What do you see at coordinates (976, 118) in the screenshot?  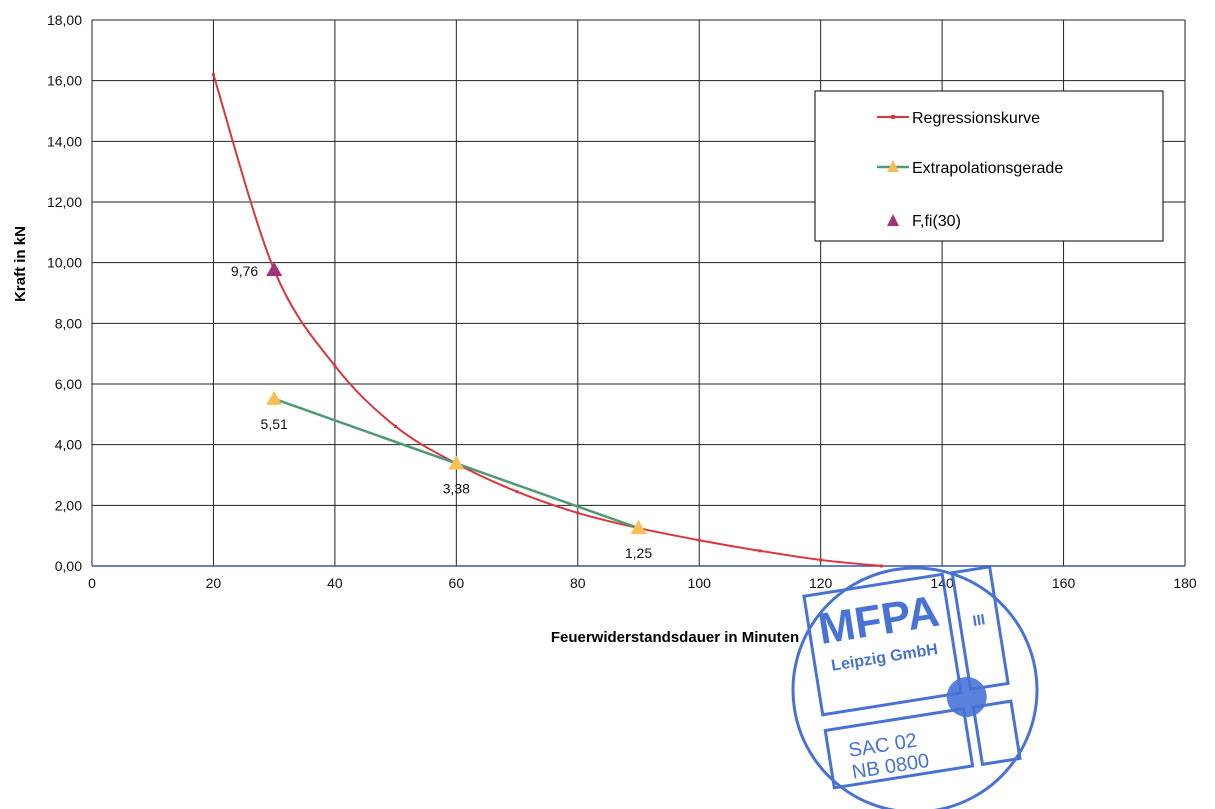 I see `legend-label-regression: Regressionskurve` at bounding box center [976, 118].